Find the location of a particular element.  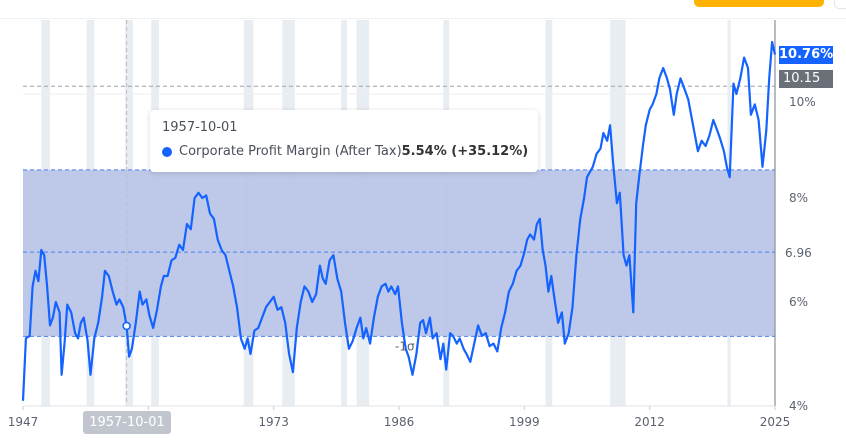

action-button is located at coordinates (759, 3).